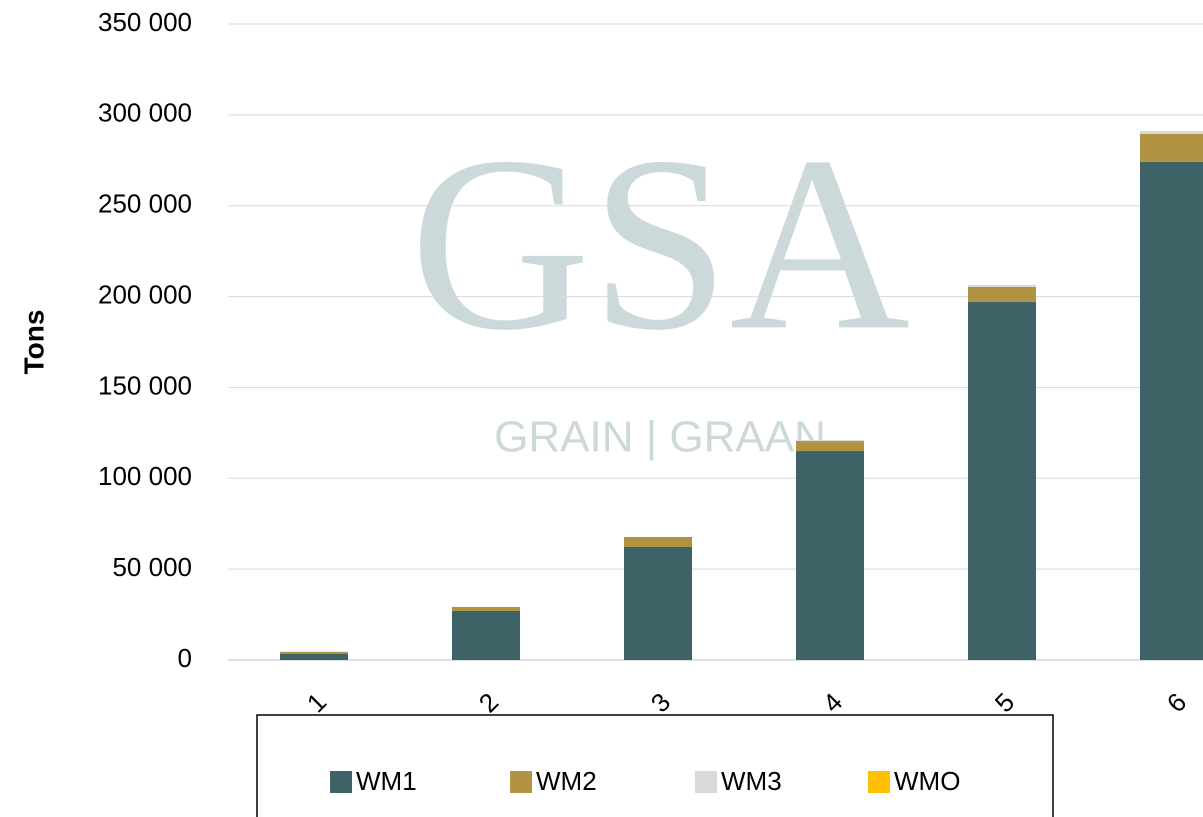 The height and width of the screenshot is (817, 1203). Describe the element at coordinates (660, 243) in the screenshot. I see `watermark-logo: GSA` at that location.